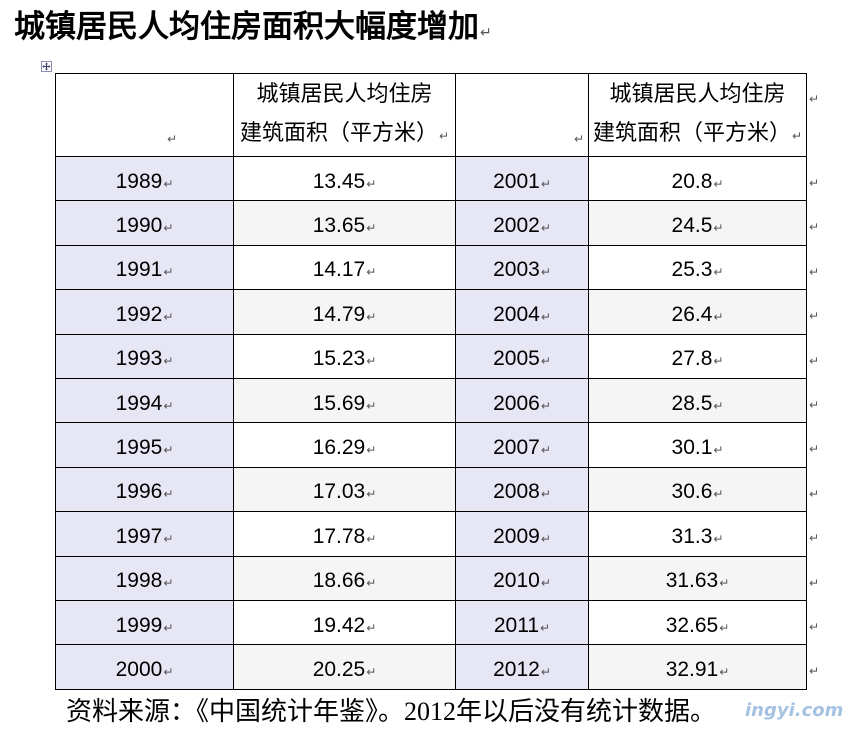 The image size is (866, 744). Describe the element at coordinates (516, 625) in the screenshot. I see `year-value: 2011` at that location.